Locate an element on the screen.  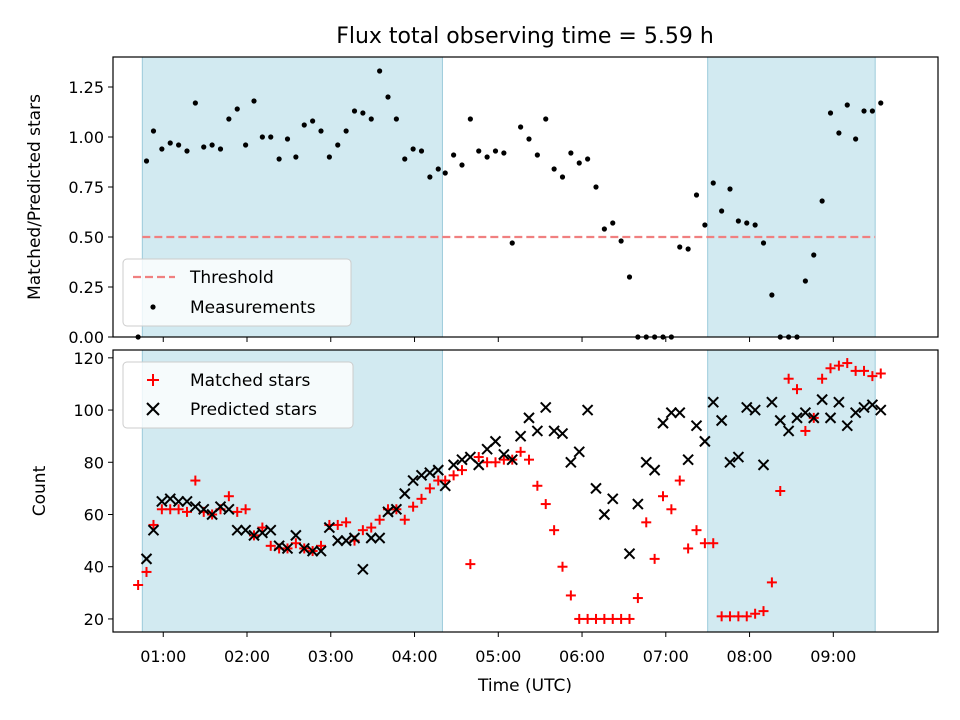
x-tick-label: 05:00 is located at coordinates (498, 656).